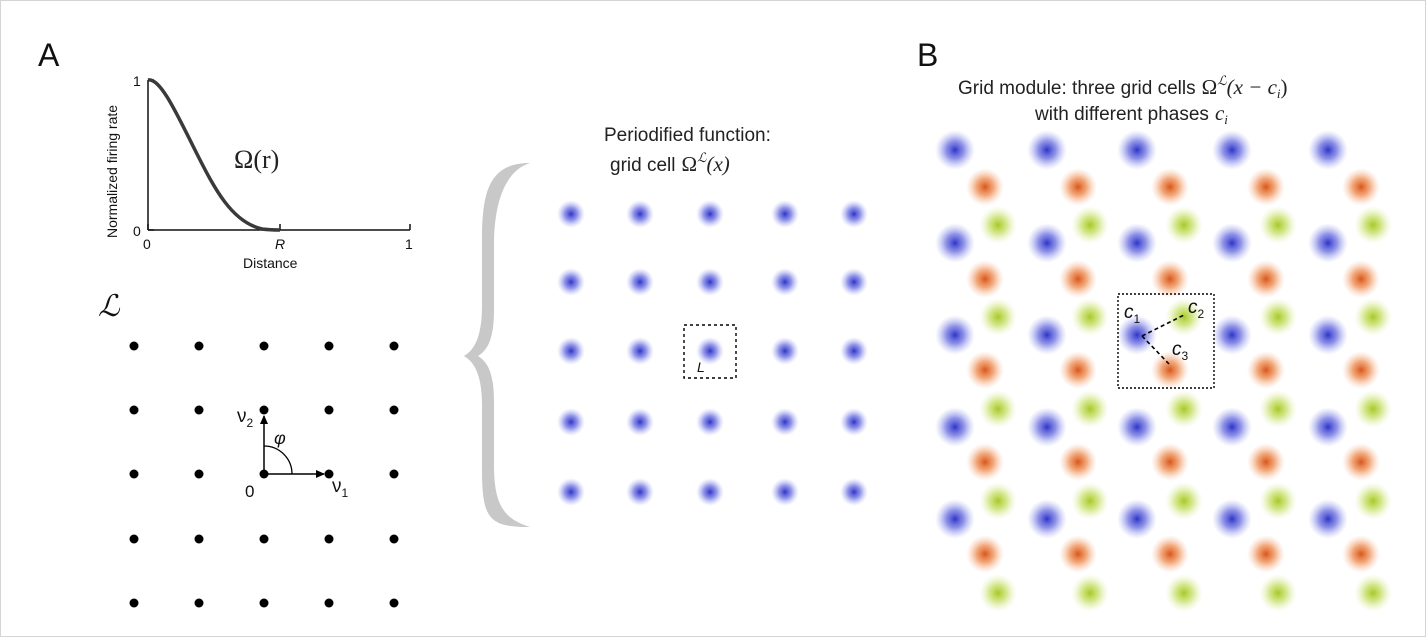 The image size is (1426, 637). I want to click on firing-rate-curve, so click(214, 155).